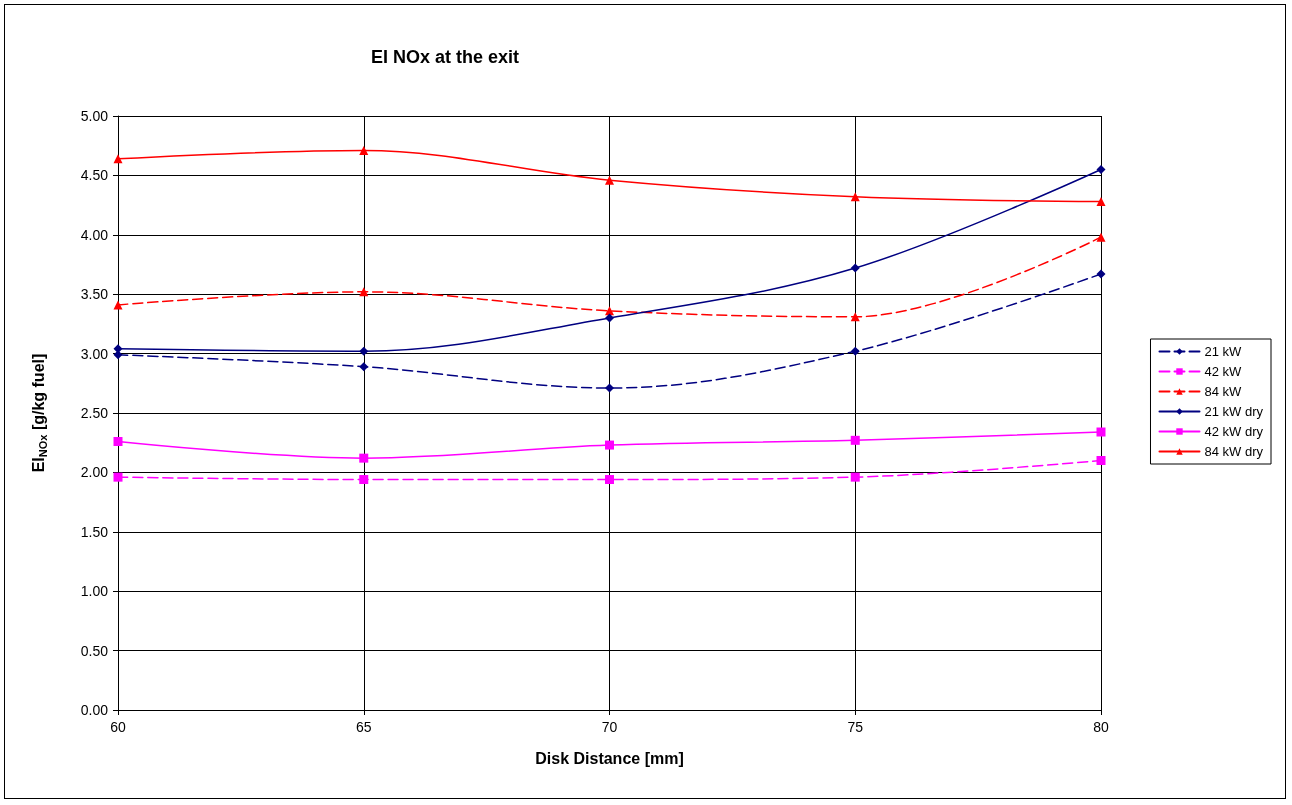 Image resolution: width=1292 pixels, height=805 pixels. I want to click on y-tick-label: 4.50, so click(94, 175).